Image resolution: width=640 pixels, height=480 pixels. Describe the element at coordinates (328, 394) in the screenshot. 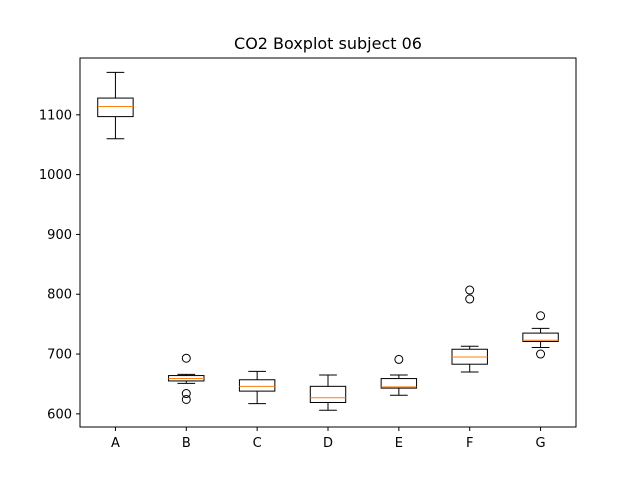

I see `box-D` at that location.